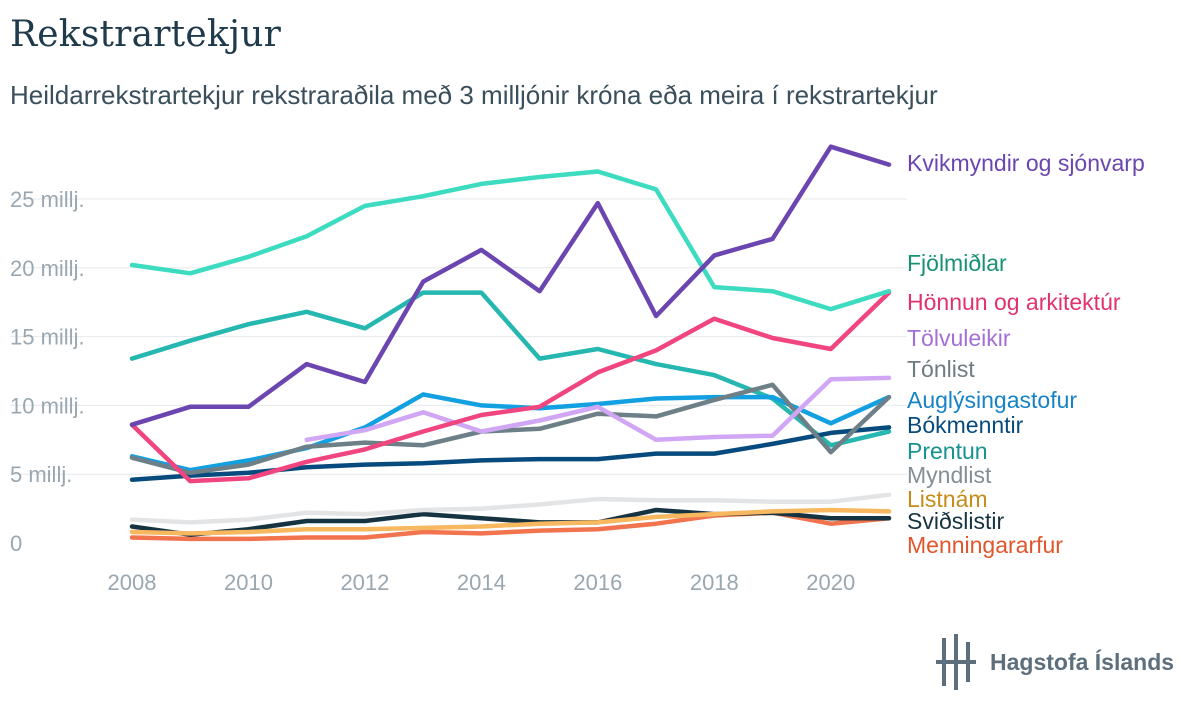  What do you see at coordinates (992, 400) in the screenshot?
I see `series-label: Auglýsingastofur` at bounding box center [992, 400].